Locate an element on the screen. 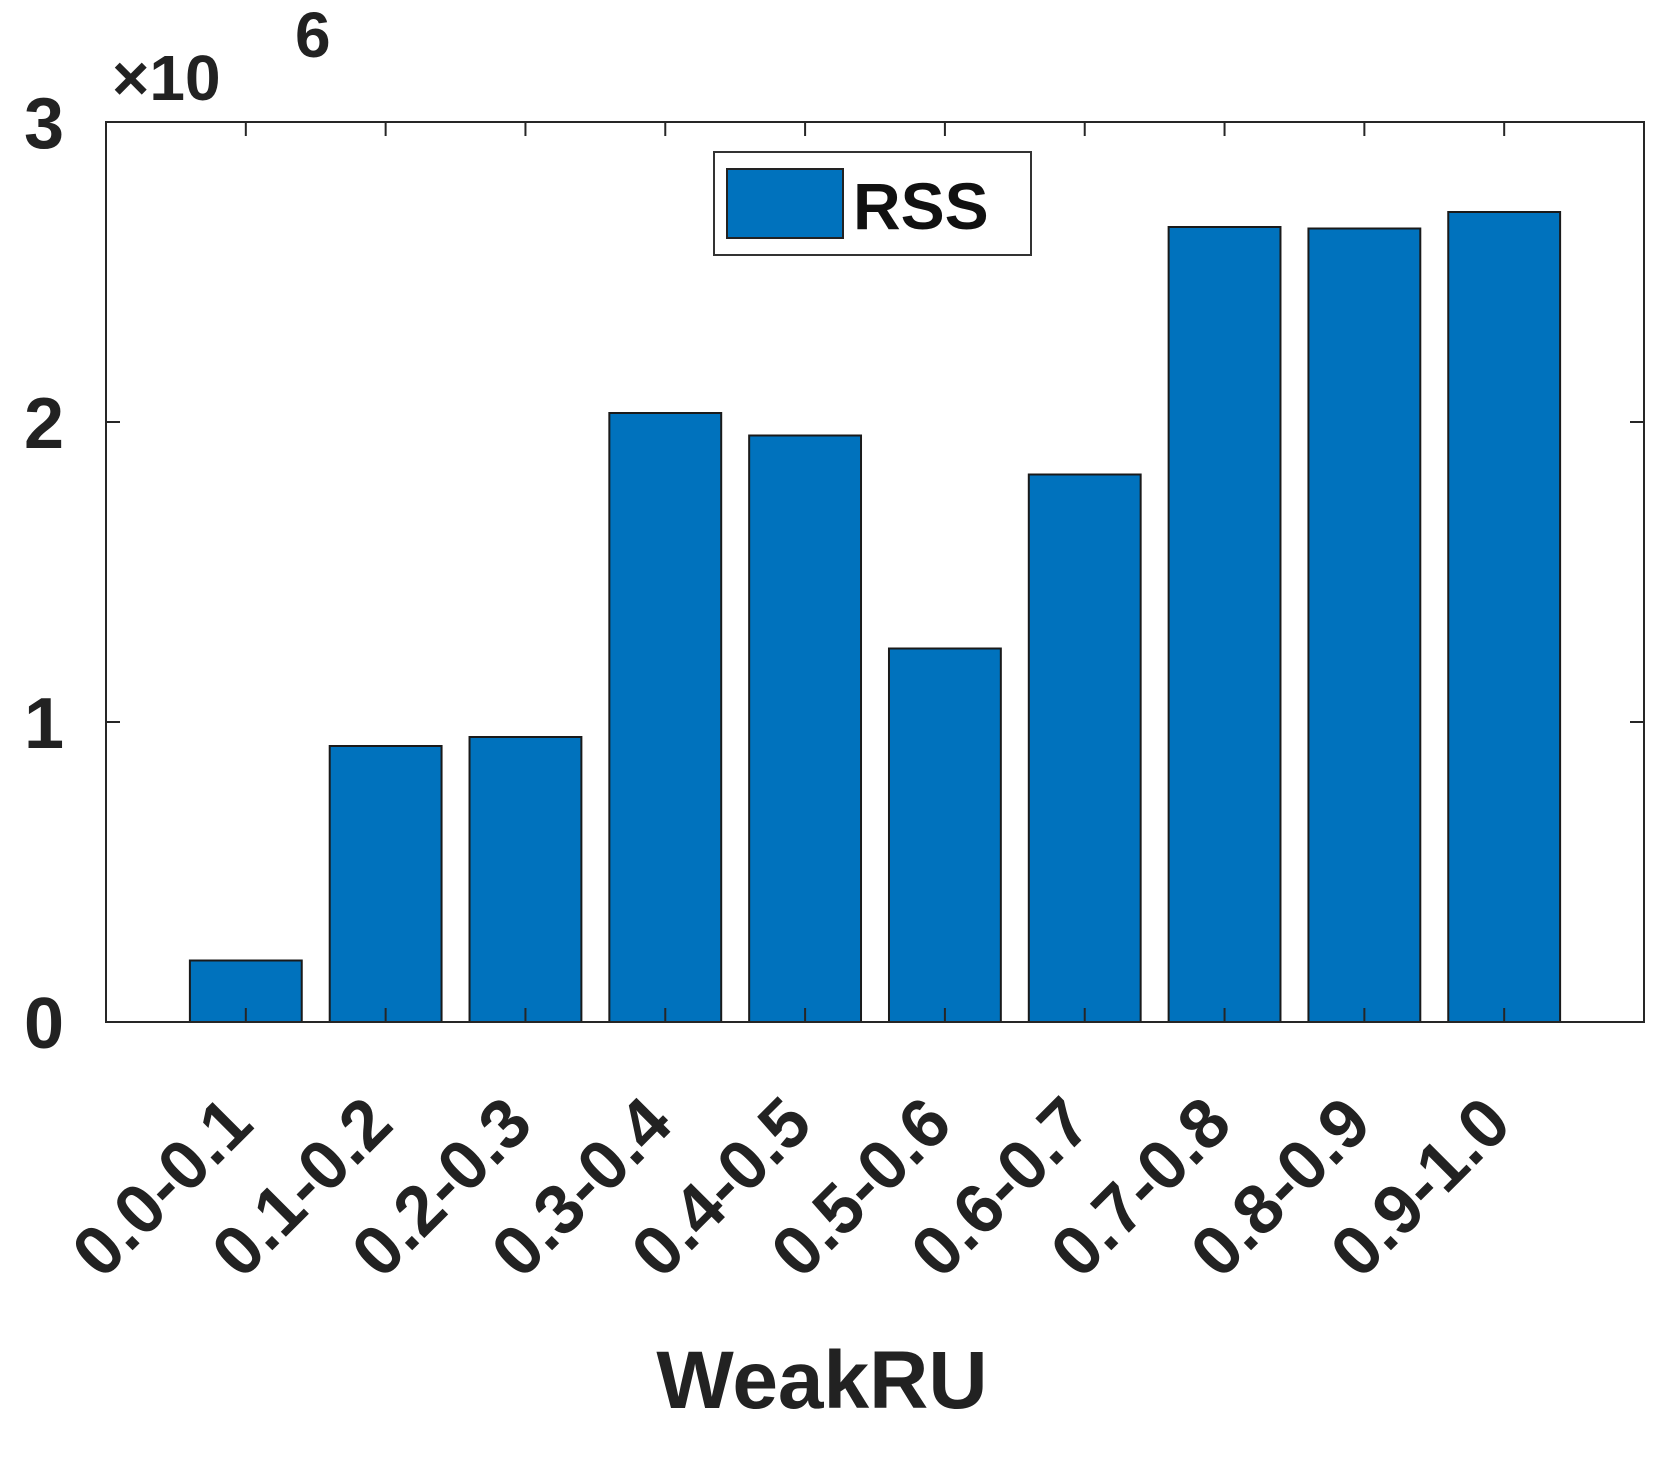 The image size is (1661, 1457). y-tick-label-0: 0 is located at coordinates (44, 1024).